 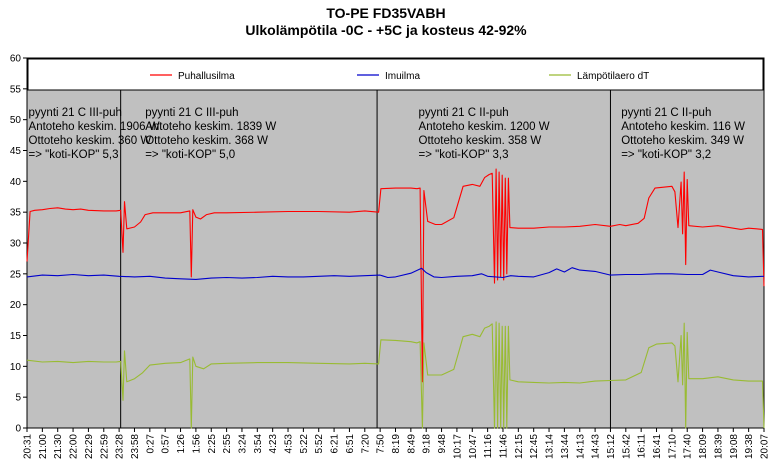 What do you see at coordinates (534, 446) in the screenshot?
I see `x-tick-label: 12:45` at bounding box center [534, 446].